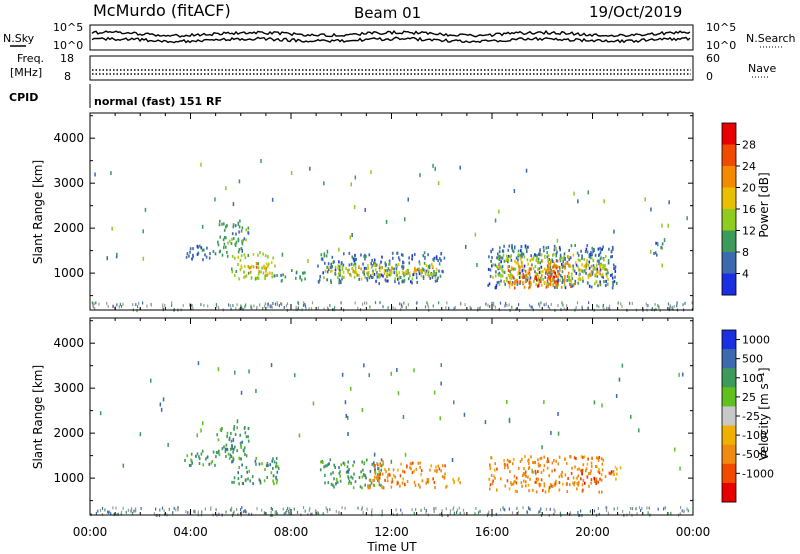 The height and width of the screenshot is (554, 800). Describe the element at coordinates (158, 101) in the screenshot. I see `cpid-text: normal (fast) 151 RF` at that location.